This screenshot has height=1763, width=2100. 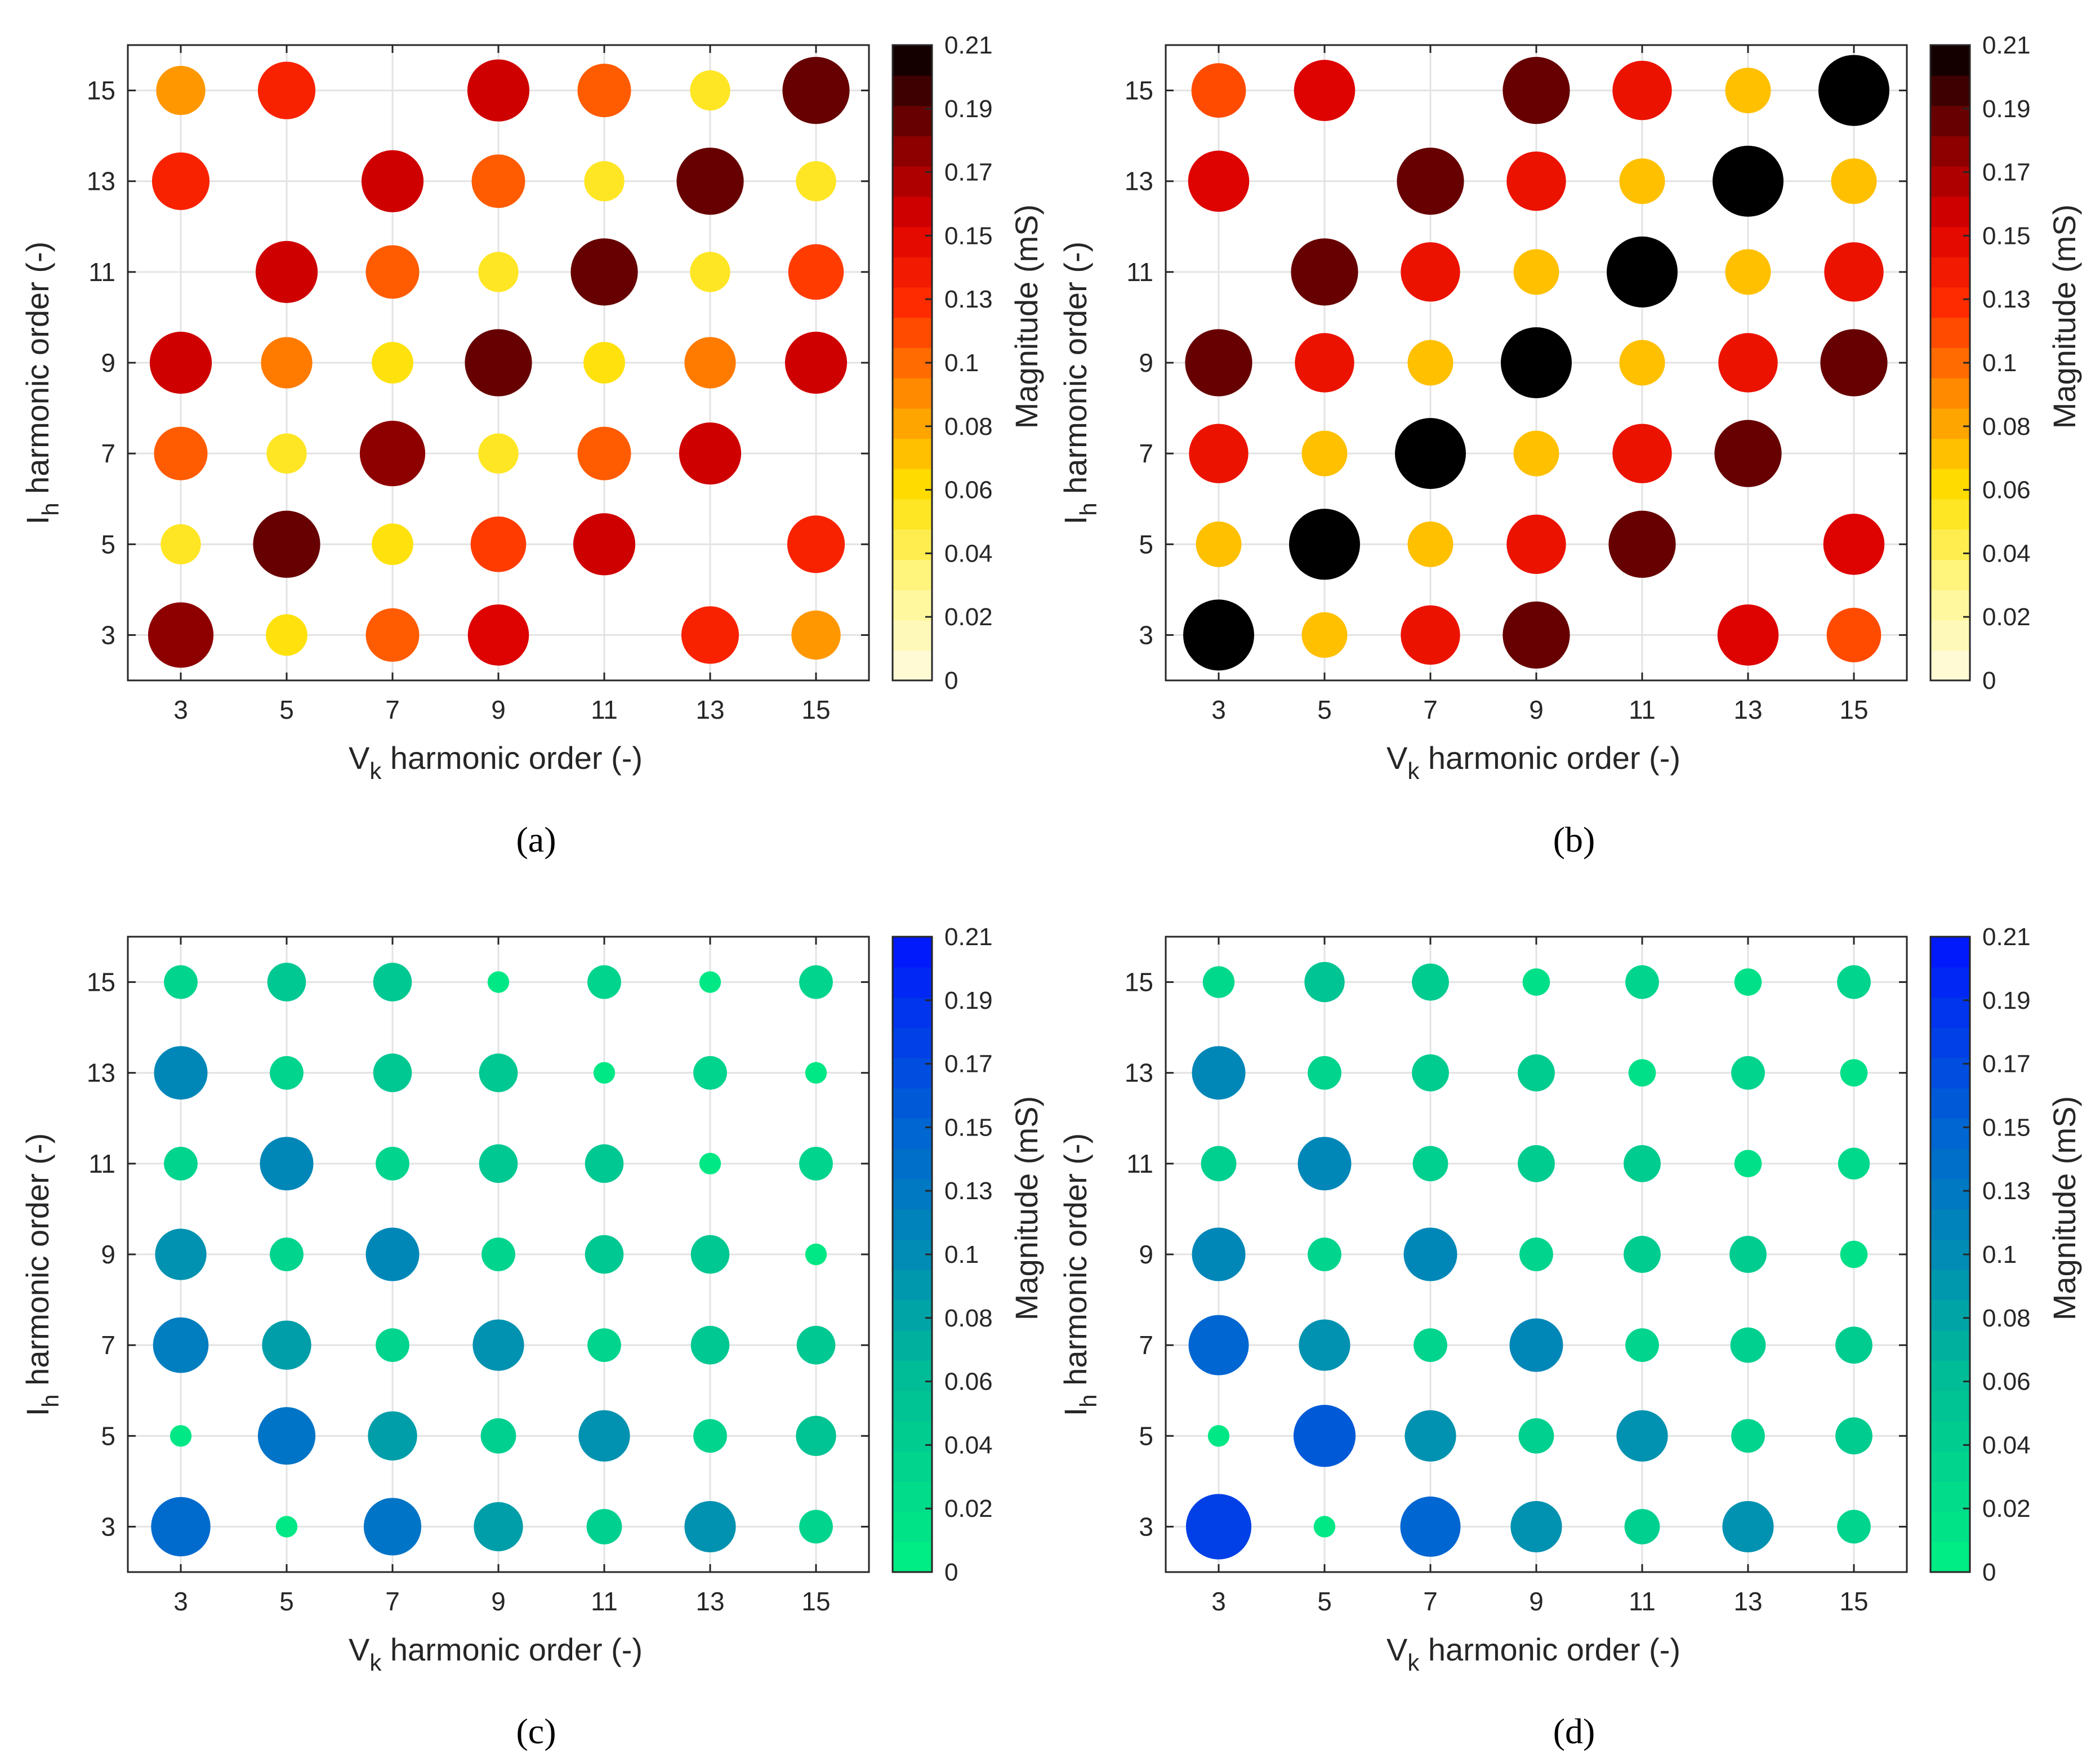 What do you see at coordinates (951, 680) in the screenshot?
I see `panel-a-colorbar-tick-label: 0` at bounding box center [951, 680].